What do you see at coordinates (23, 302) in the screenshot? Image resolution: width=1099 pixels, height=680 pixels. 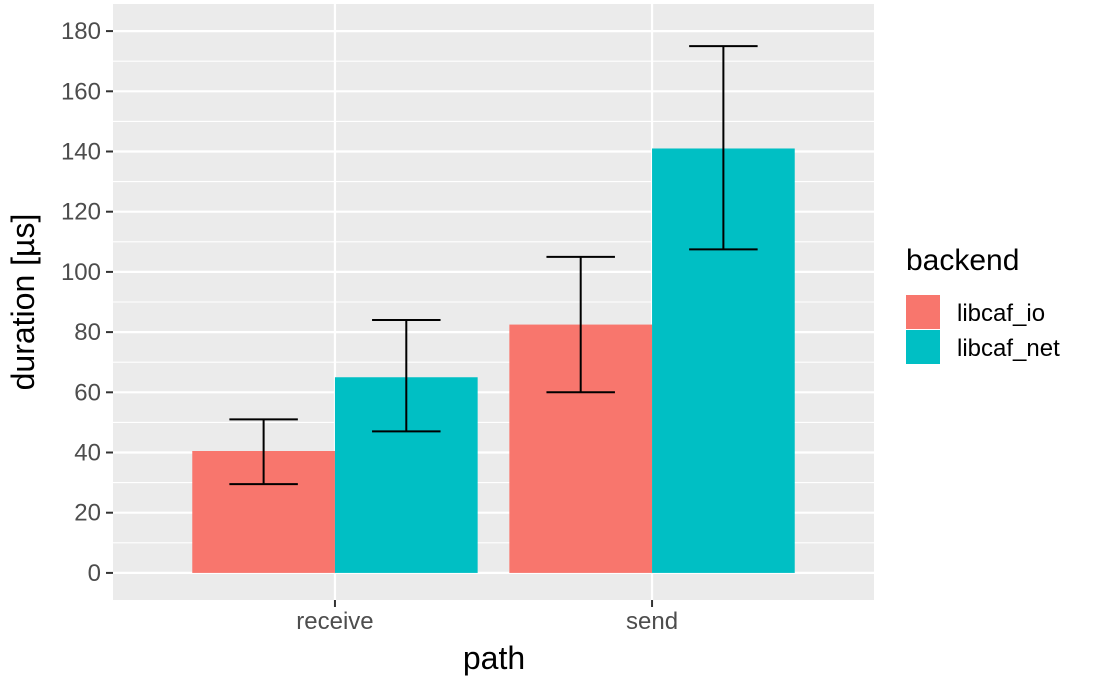 I see `y-axis-title: duration [µs]` at bounding box center [23, 302].